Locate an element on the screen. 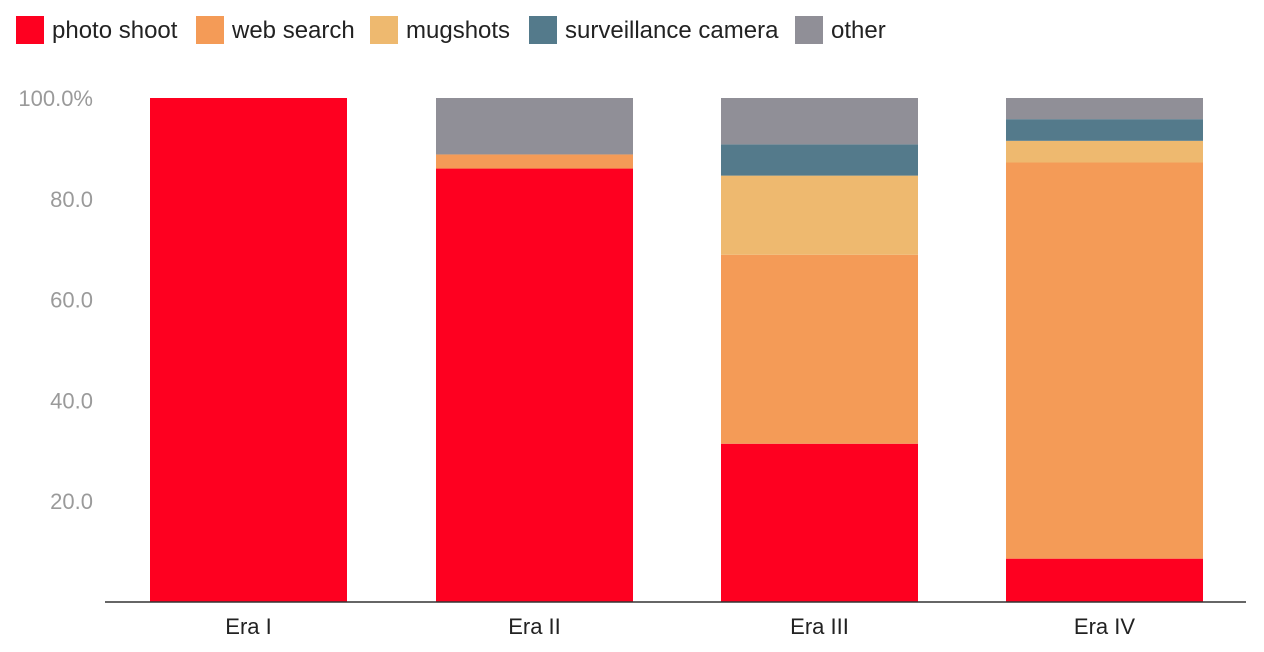  legend-label: other is located at coordinates (858, 30).